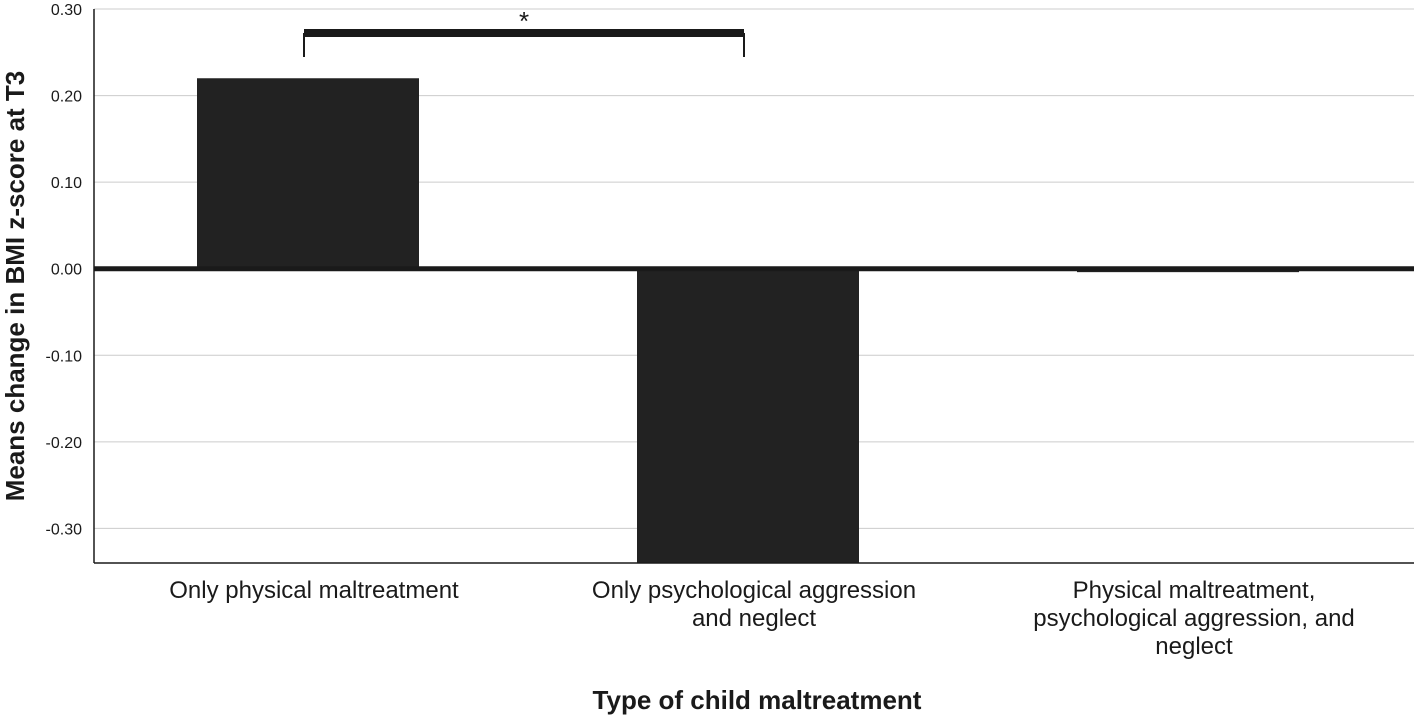 The height and width of the screenshot is (717, 1421). Describe the element at coordinates (1194, 646) in the screenshot. I see `x-category-label: neglect` at that location.